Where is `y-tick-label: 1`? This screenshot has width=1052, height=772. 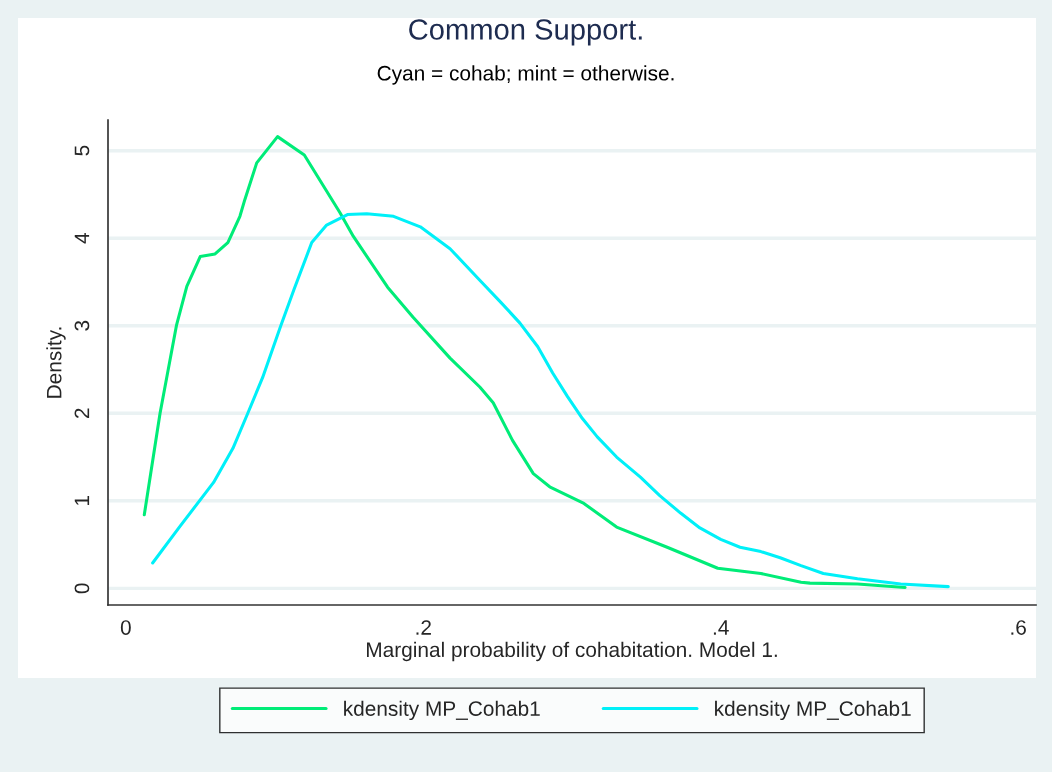 y-tick-label: 1 is located at coordinates (82, 501).